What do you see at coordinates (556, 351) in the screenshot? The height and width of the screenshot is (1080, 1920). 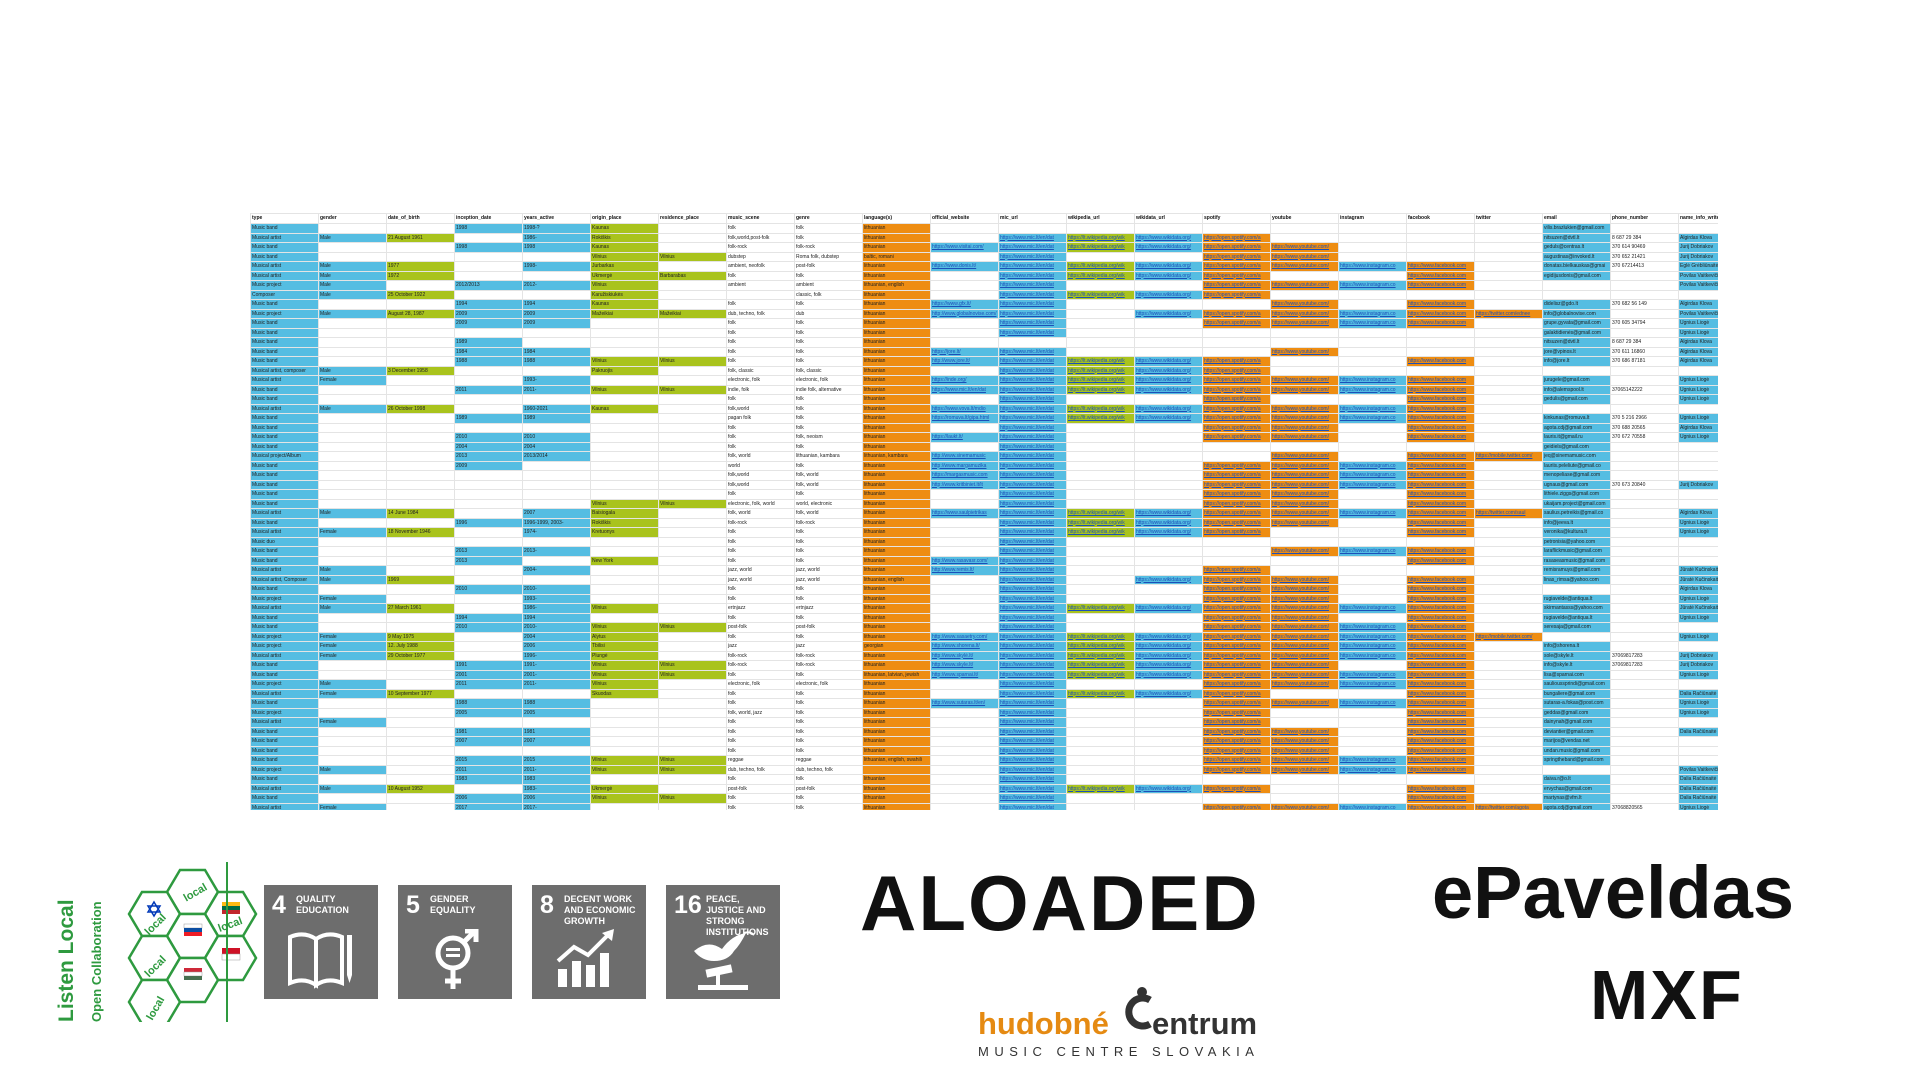 I see `table-cell: 1984` at bounding box center [556, 351].